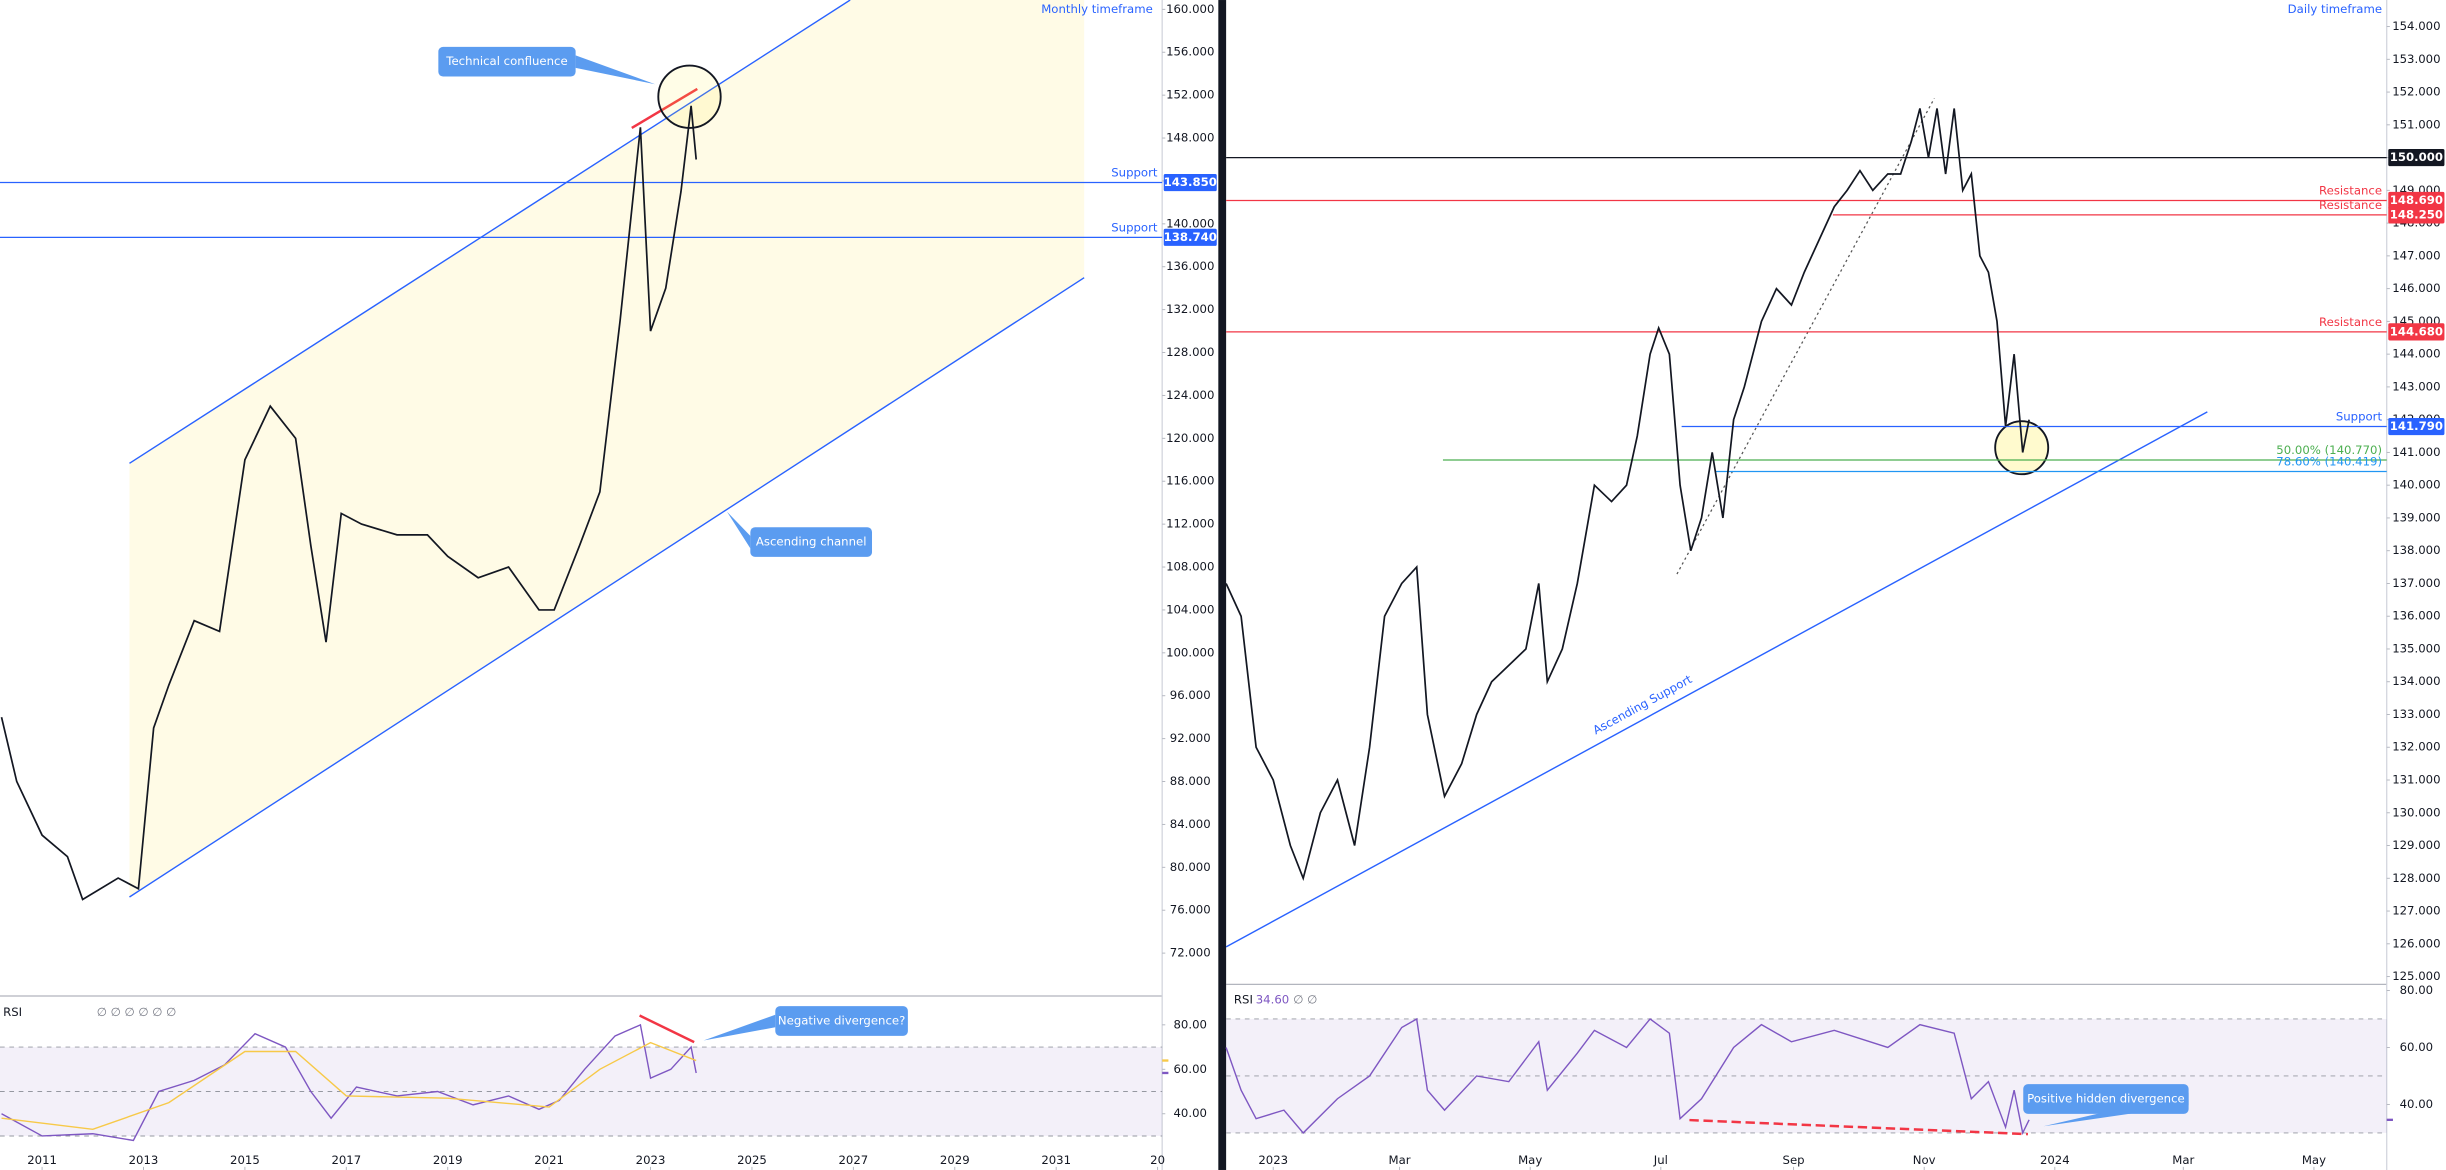  What do you see at coordinates (1794, 1160) in the screenshot?
I see `x-tick-label: Sep` at bounding box center [1794, 1160].